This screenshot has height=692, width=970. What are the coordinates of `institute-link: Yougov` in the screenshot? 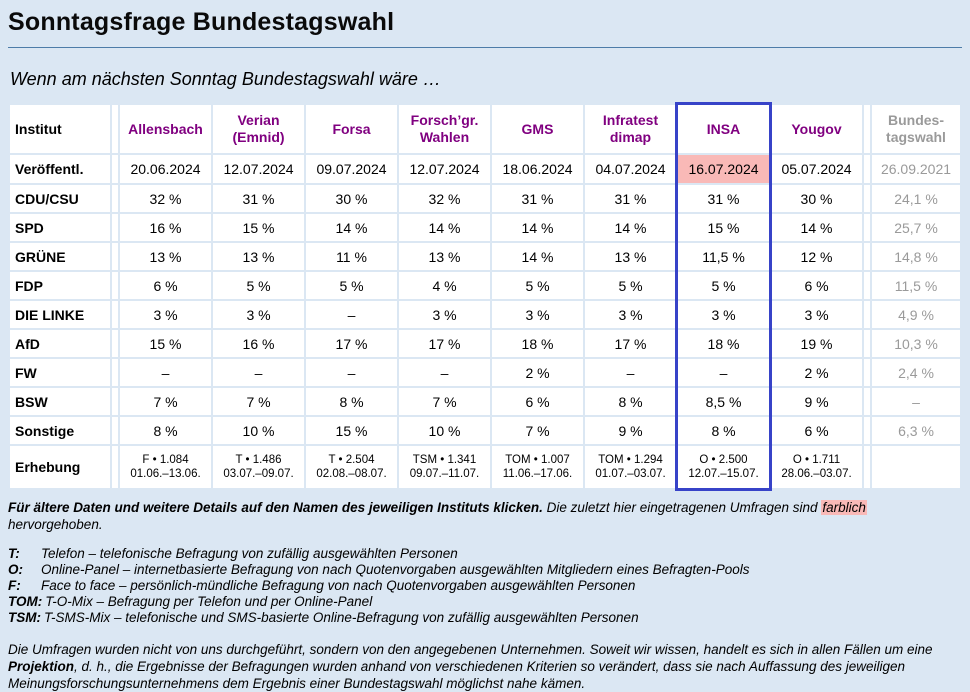 It's located at (816, 128).